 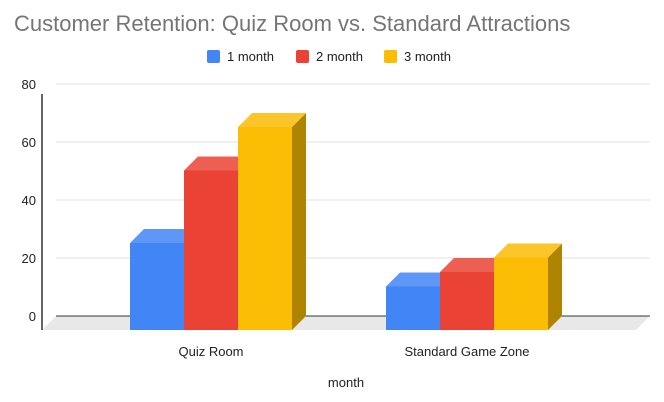 What do you see at coordinates (29, 258) in the screenshot?
I see `y-tick-label: 20` at bounding box center [29, 258].